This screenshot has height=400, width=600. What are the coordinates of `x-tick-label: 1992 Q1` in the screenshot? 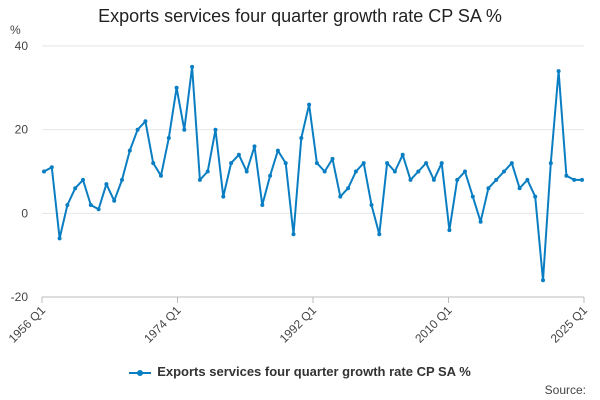 It's located at (298, 324).